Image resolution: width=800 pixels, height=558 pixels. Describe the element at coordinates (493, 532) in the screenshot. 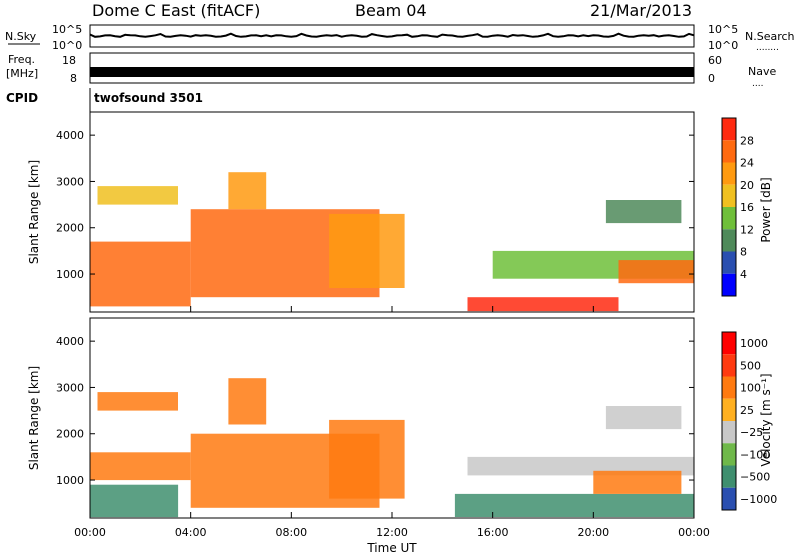

I see `xtick-label-4: 16:00` at that location.